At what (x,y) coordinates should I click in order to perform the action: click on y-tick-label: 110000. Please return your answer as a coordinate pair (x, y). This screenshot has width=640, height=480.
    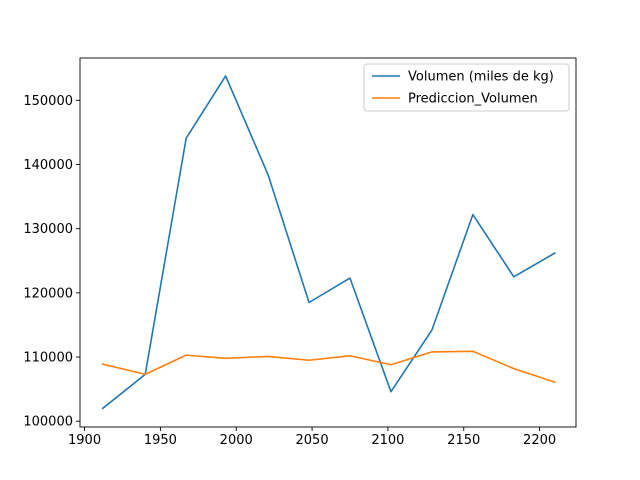
    Looking at the image, I should click on (48, 358).